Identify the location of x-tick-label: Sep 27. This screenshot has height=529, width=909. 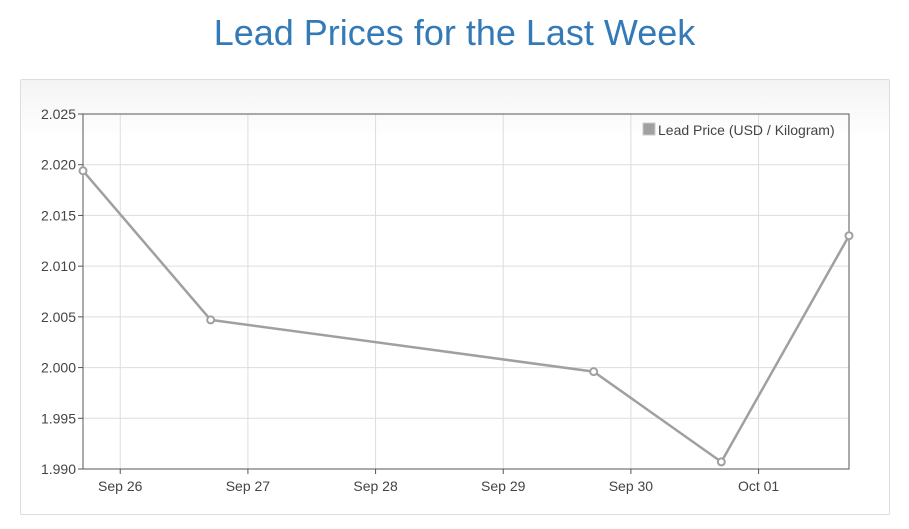
(248, 486).